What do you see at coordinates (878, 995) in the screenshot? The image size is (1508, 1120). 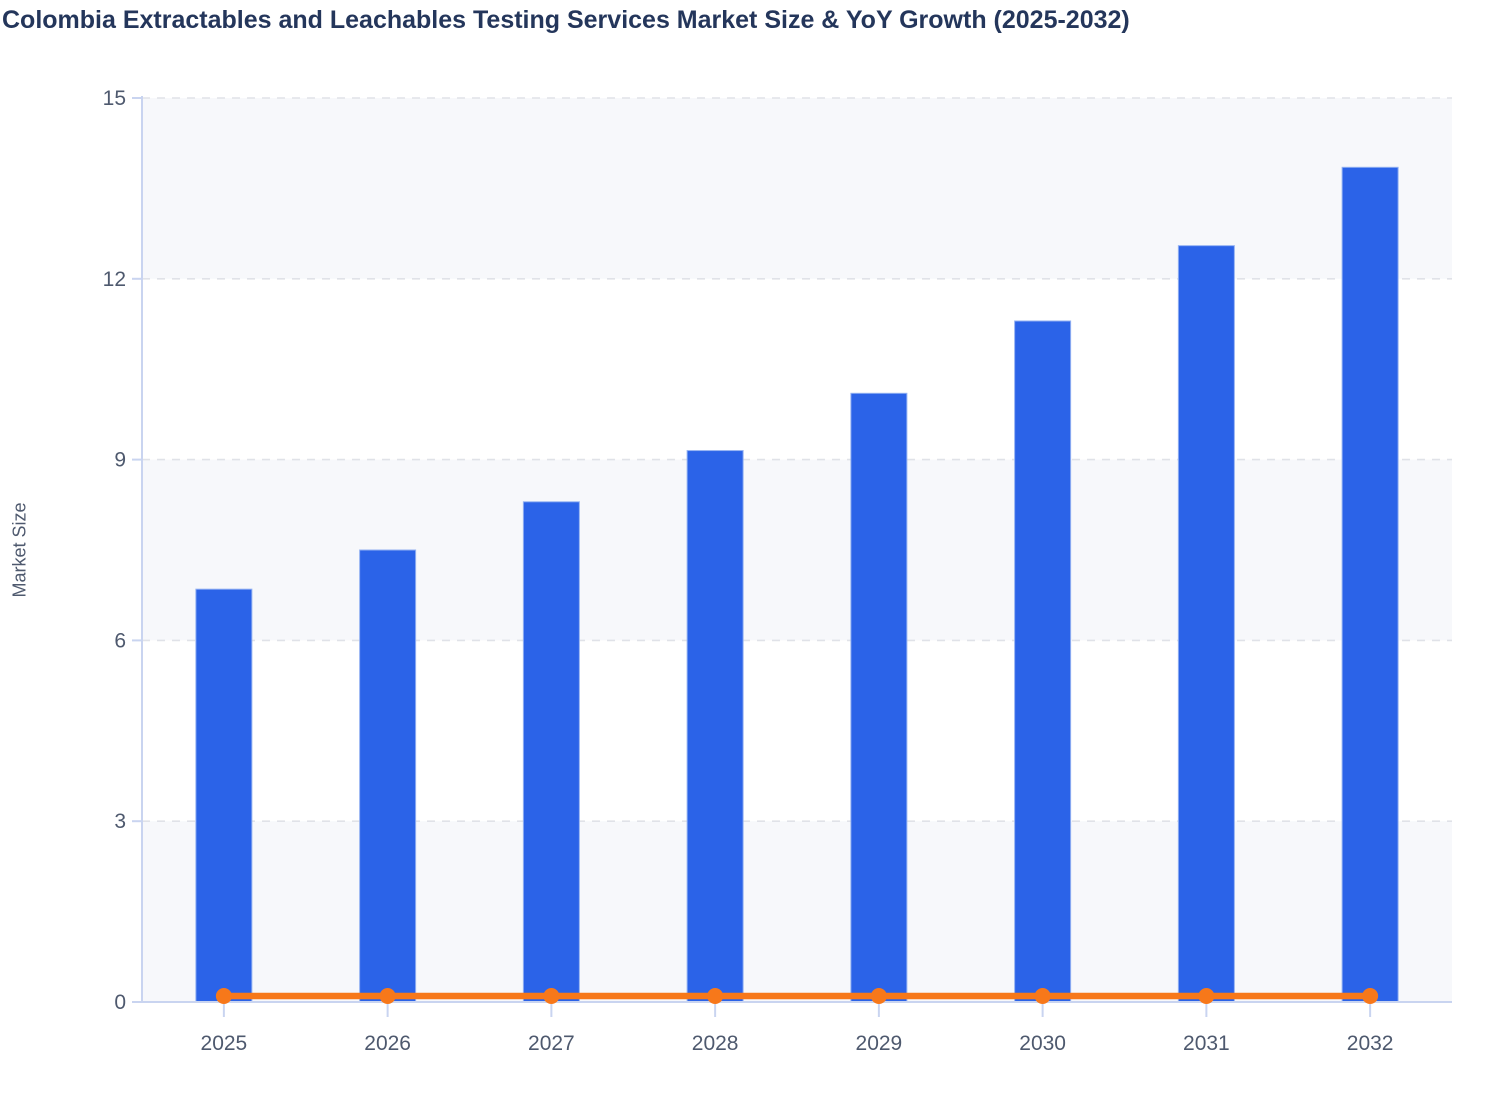 I see `yoy-marker-2029` at bounding box center [878, 995].